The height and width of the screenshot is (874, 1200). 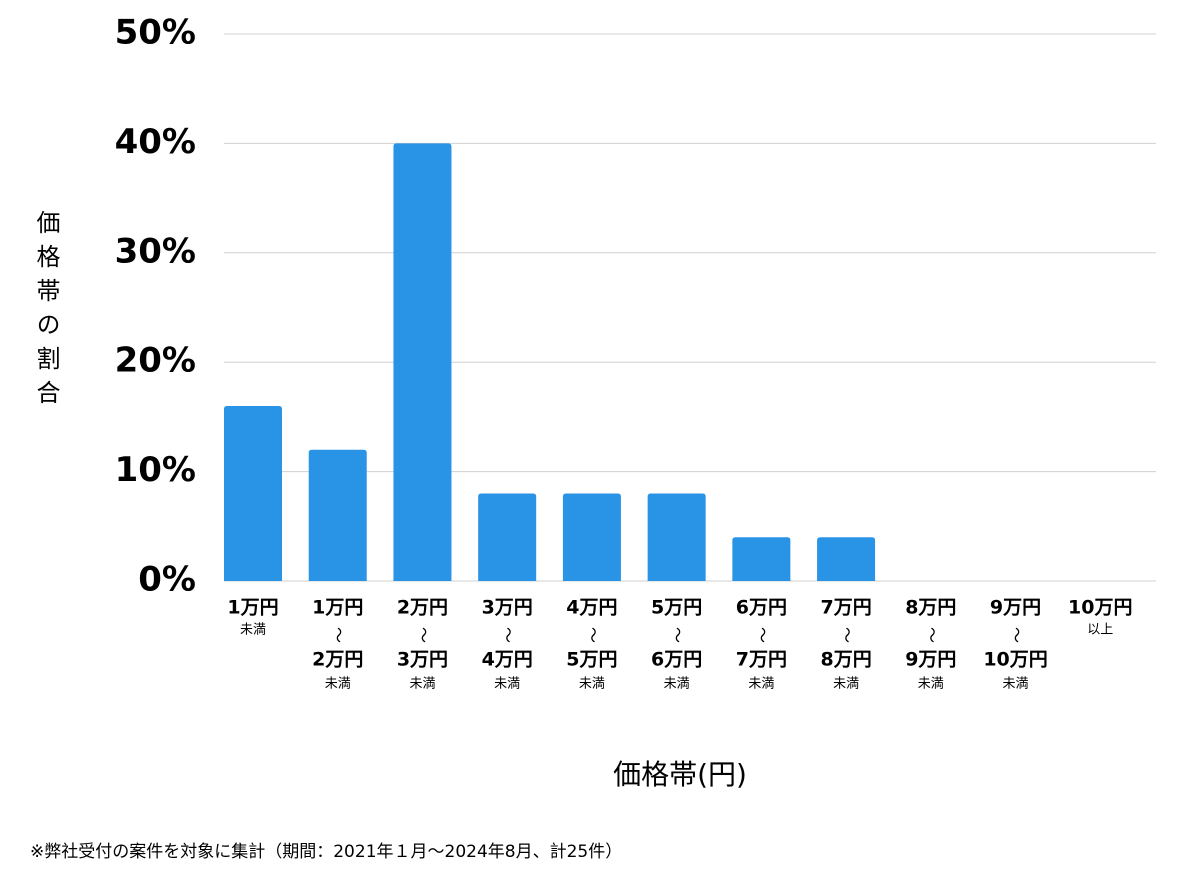 I want to click on y-tick-label: 50%, so click(x=155, y=33).